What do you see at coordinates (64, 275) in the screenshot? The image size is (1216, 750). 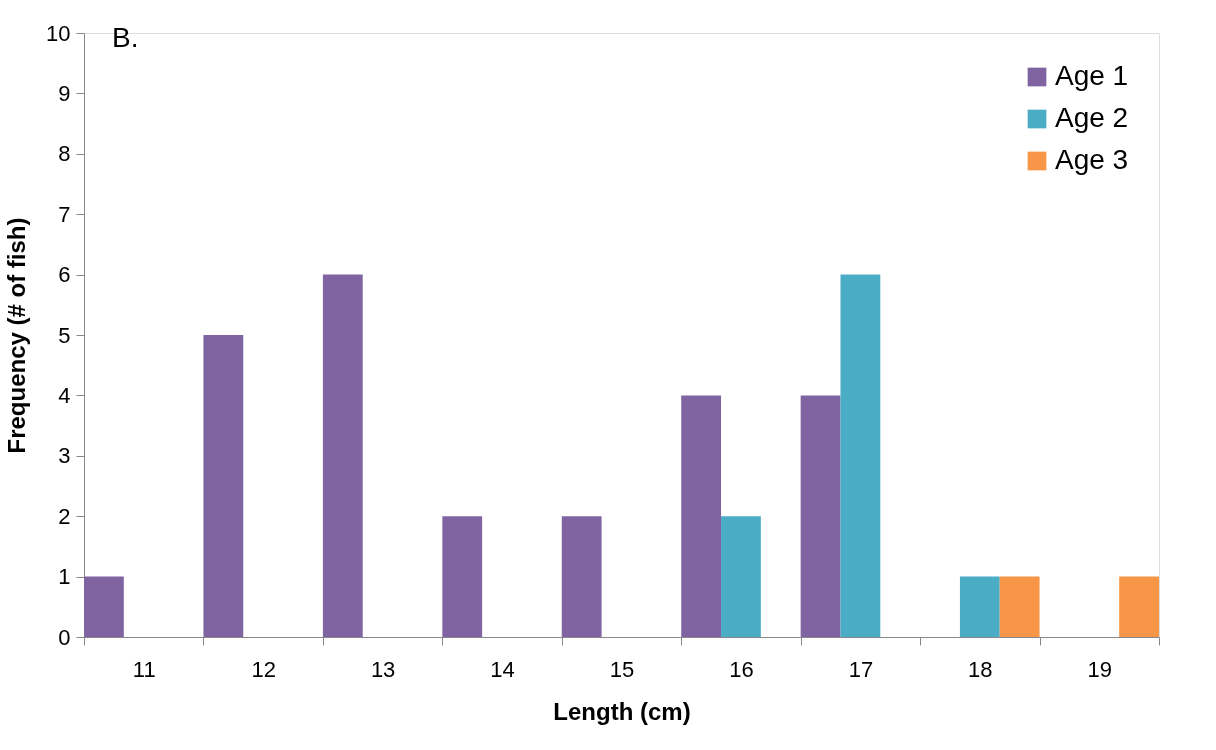 I see `y-tick-label: 6` at bounding box center [64, 275].